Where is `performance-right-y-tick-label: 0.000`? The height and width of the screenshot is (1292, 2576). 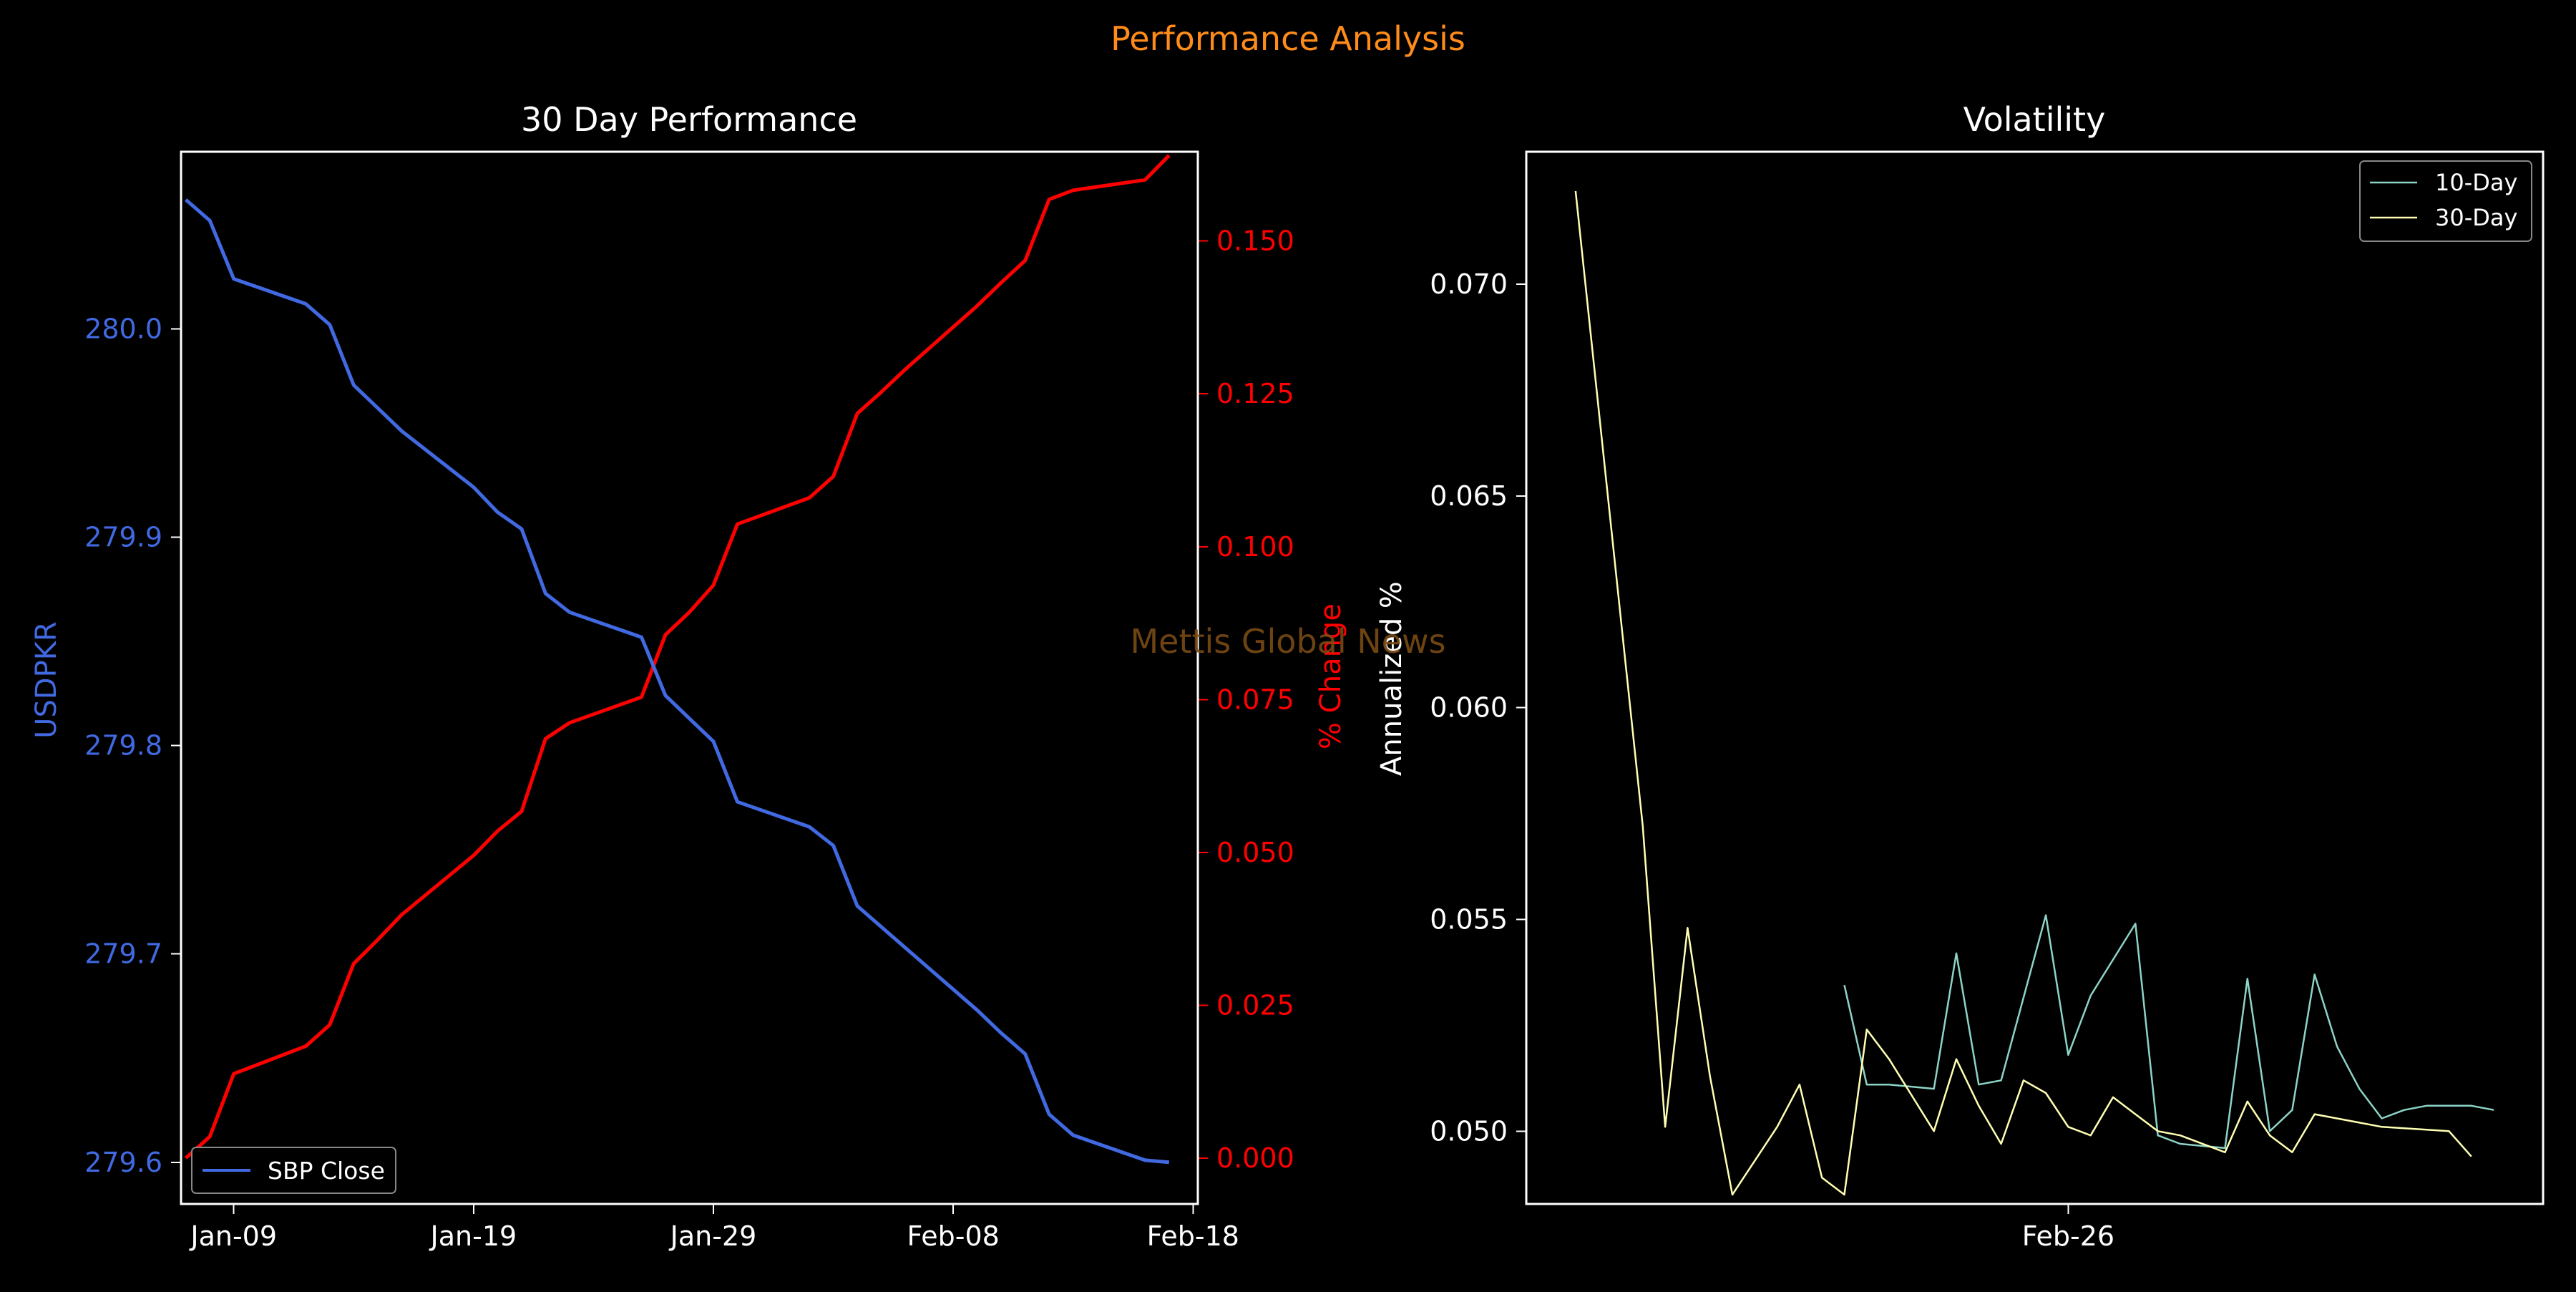
performance-right-y-tick-label: 0.000 is located at coordinates (1255, 1158).